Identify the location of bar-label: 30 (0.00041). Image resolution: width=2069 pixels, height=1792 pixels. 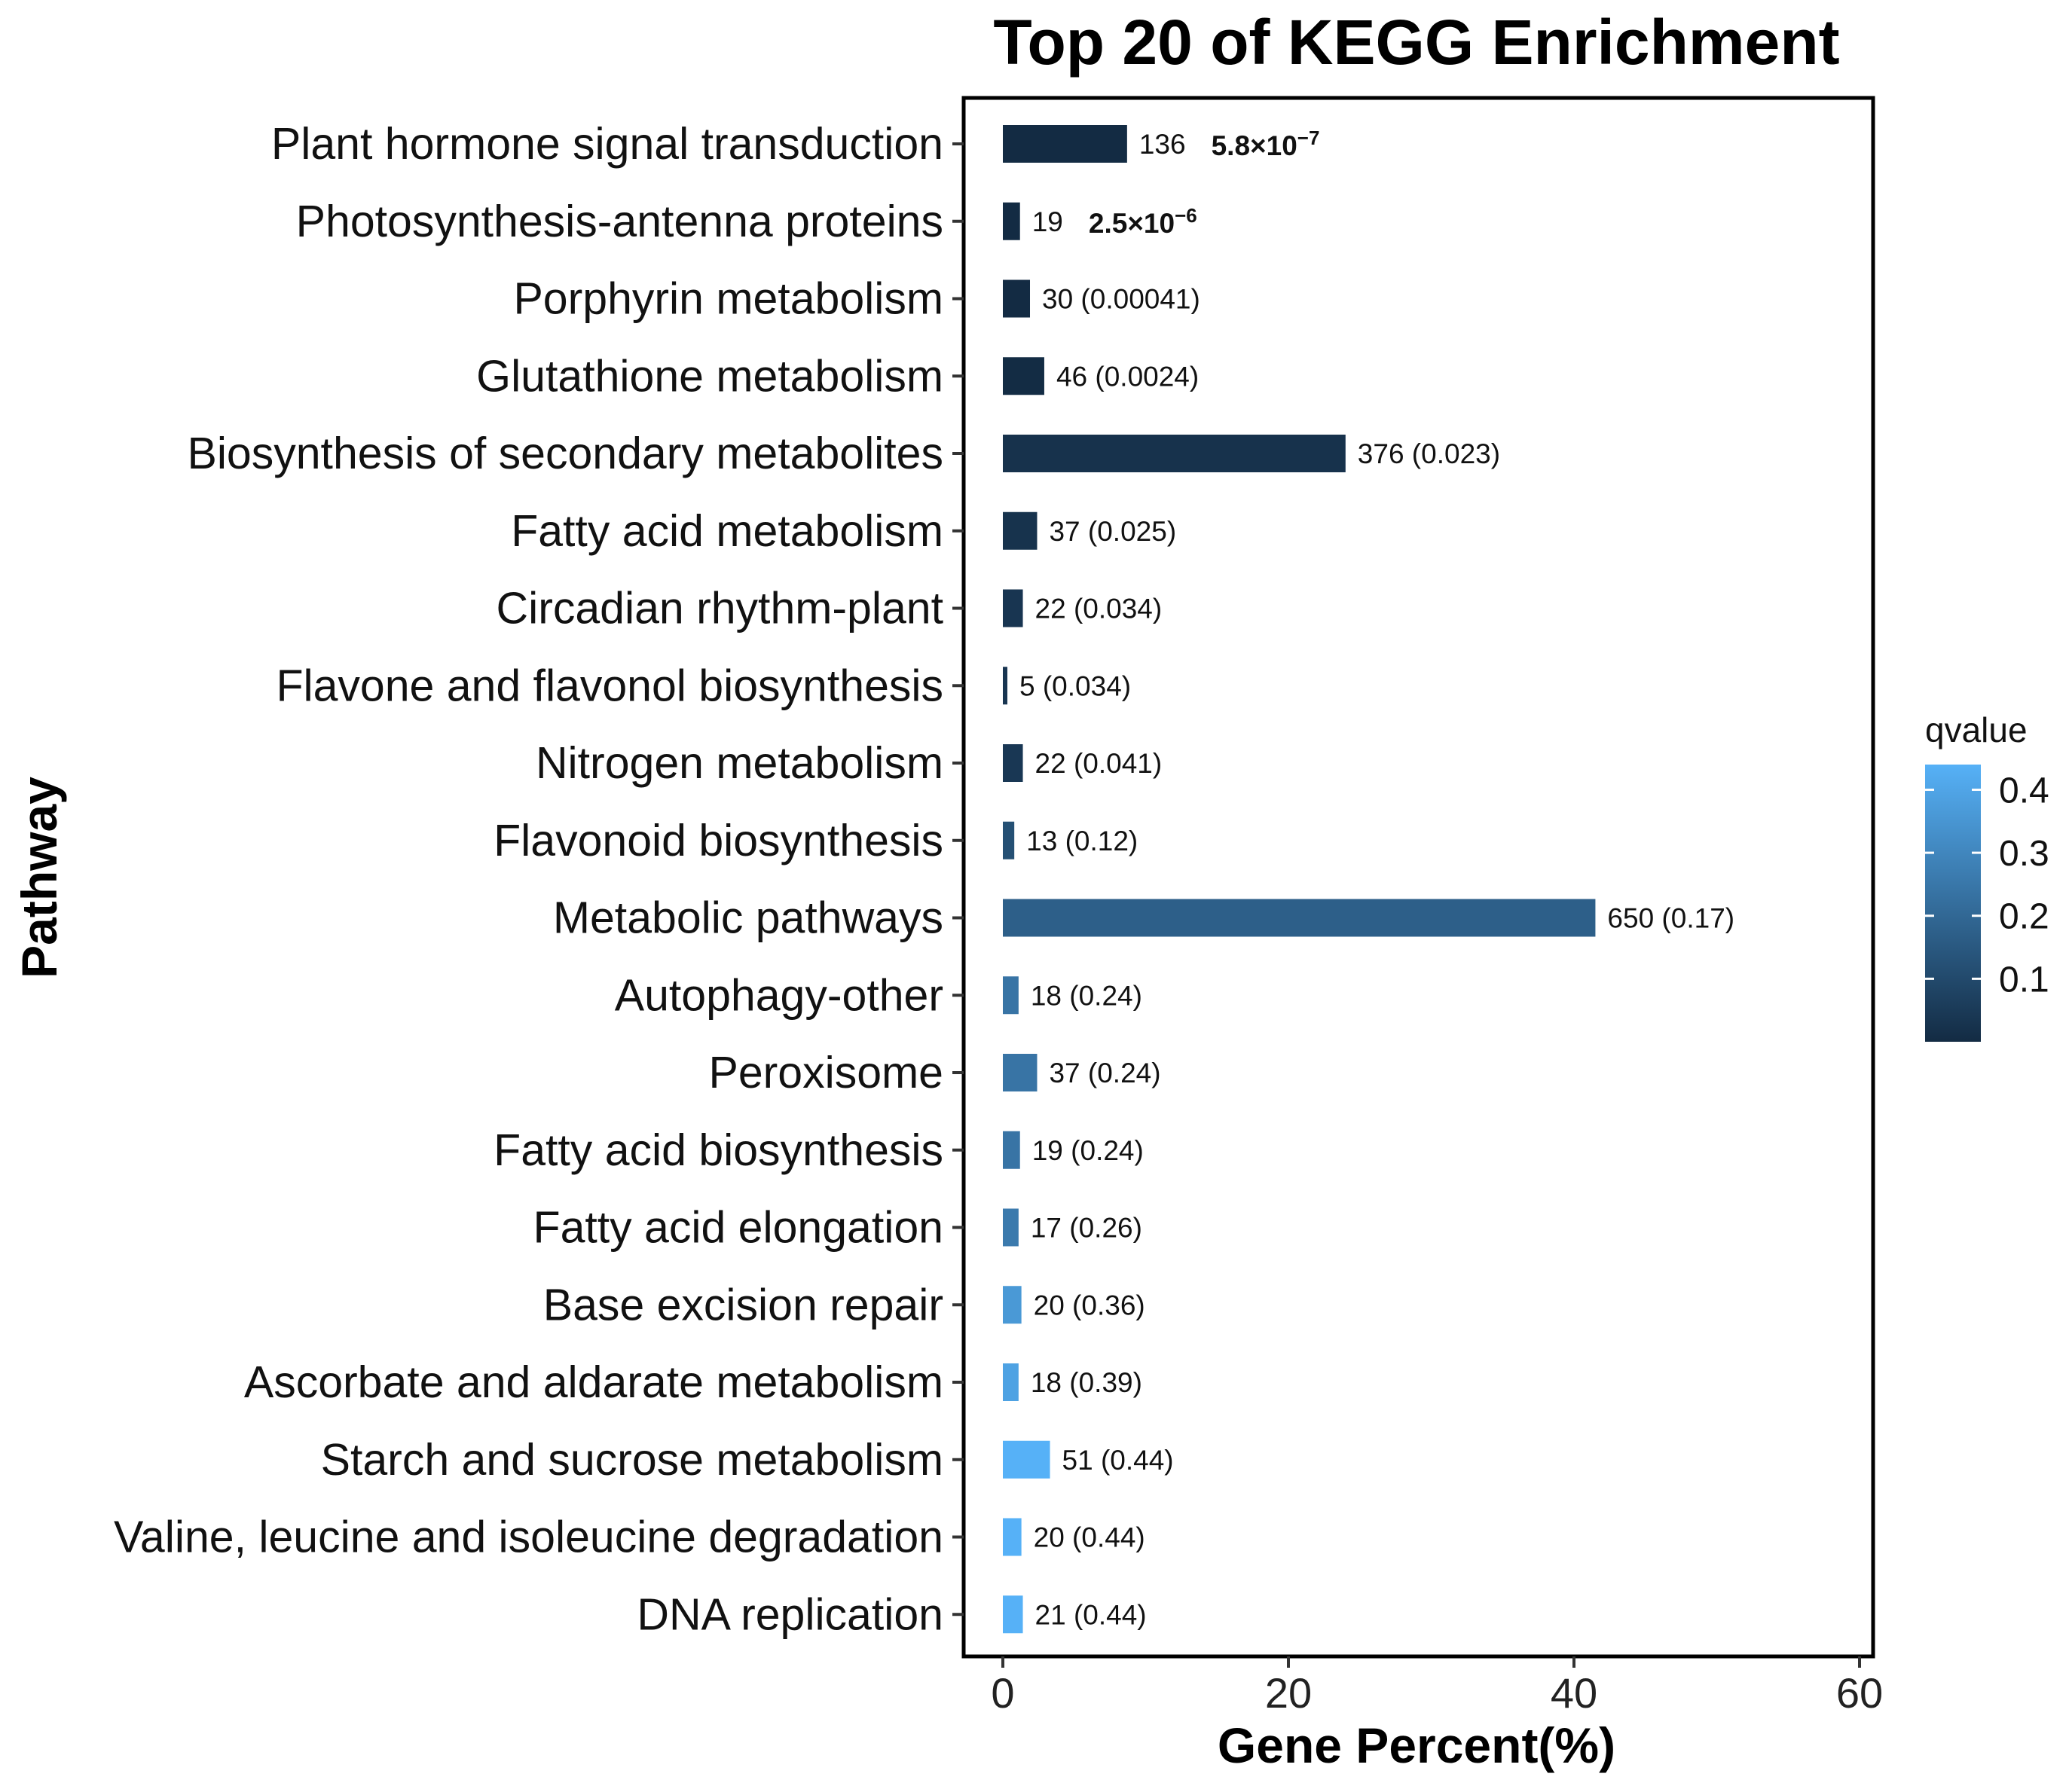
(1121, 299).